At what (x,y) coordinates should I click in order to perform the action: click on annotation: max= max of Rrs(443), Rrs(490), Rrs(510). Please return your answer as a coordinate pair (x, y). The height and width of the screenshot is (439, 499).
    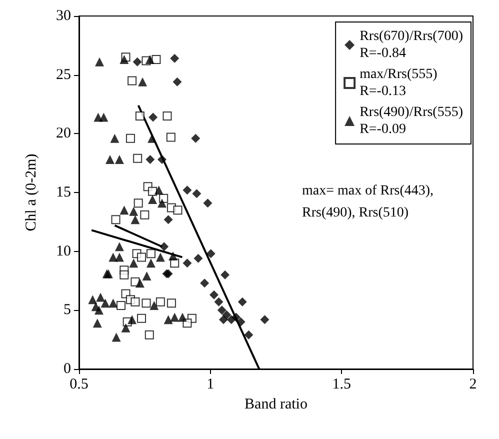
    Looking at the image, I should click on (368, 202).